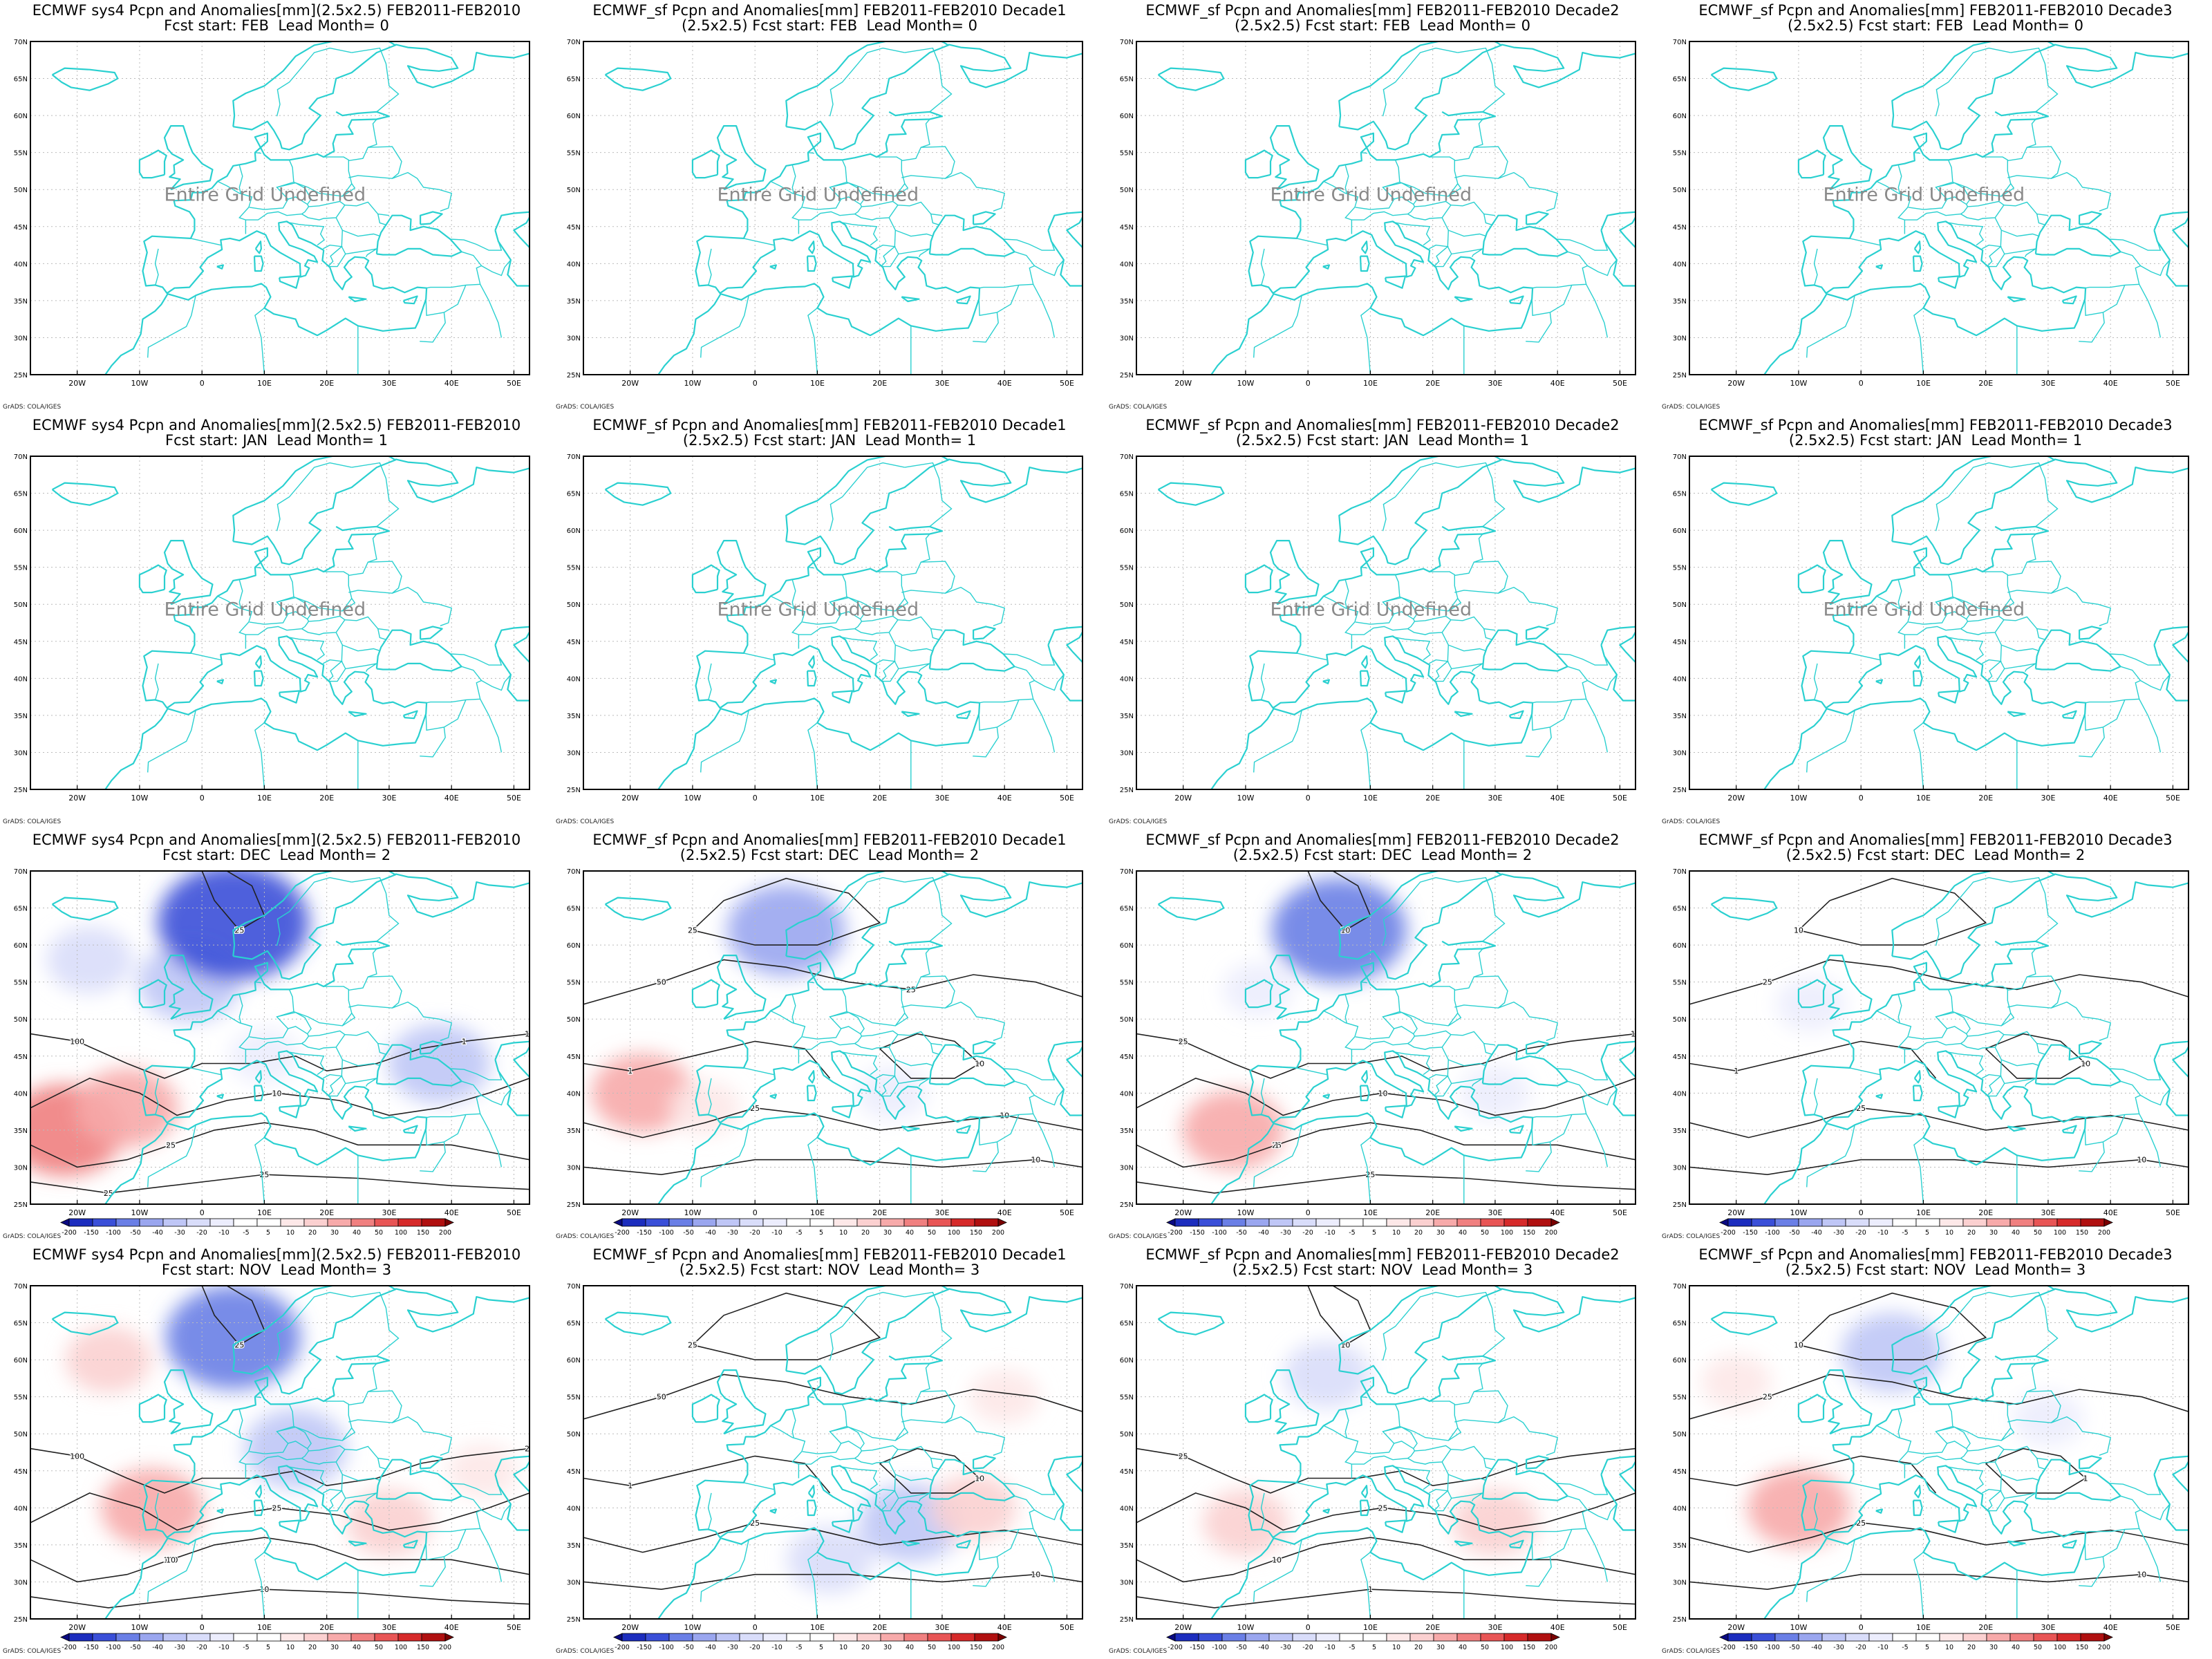  I want to click on panel-title-line2: (2.5x2.5) Fcst start: JAN Lead Month= 1, so click(1382, 440).